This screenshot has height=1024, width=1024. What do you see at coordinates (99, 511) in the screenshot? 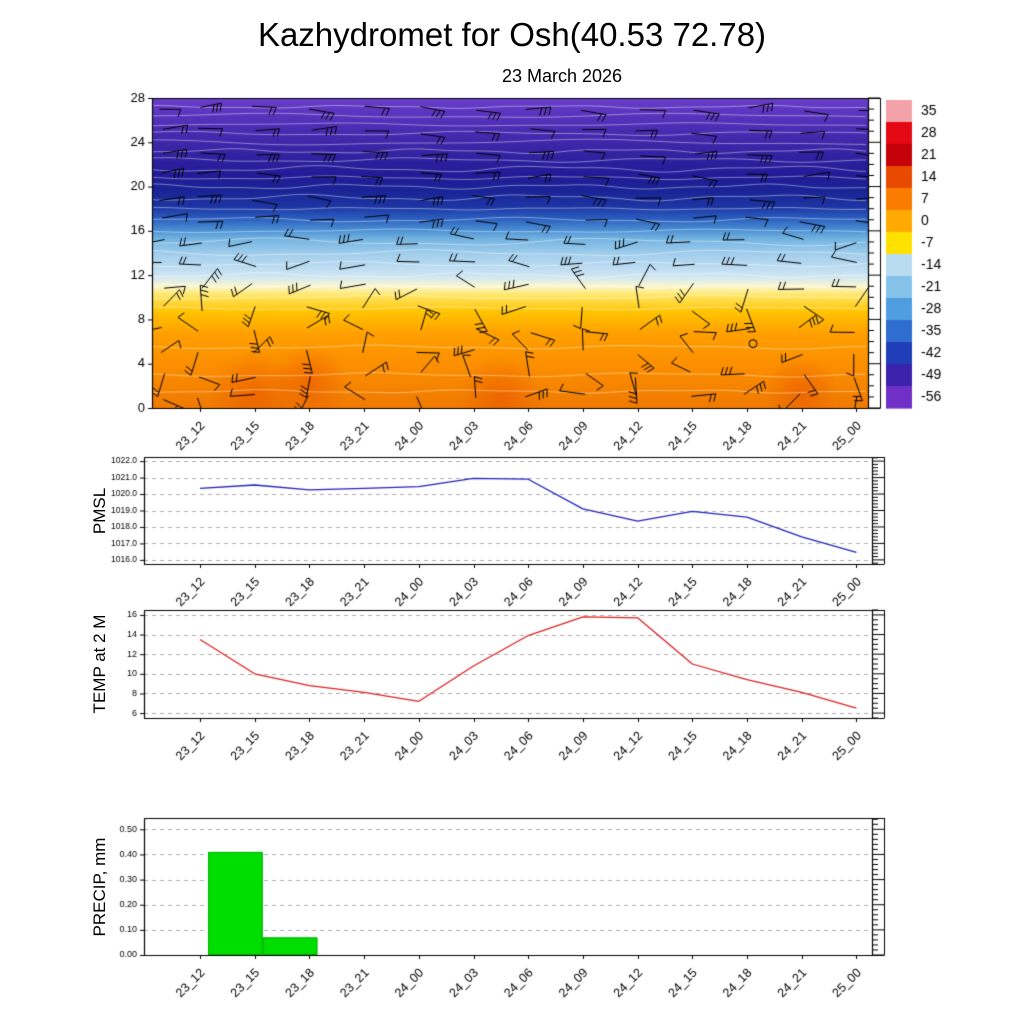
I see `pmsl-axis-label: PMSL` at bounding box center [99, 511].